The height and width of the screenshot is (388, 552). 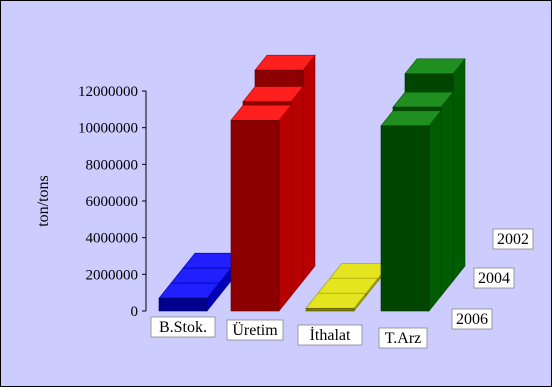 What do you see at coordinates (108, 129) in the screenshot?
I see `y-tick-label: 10000000` at bounding box center [108, 129].